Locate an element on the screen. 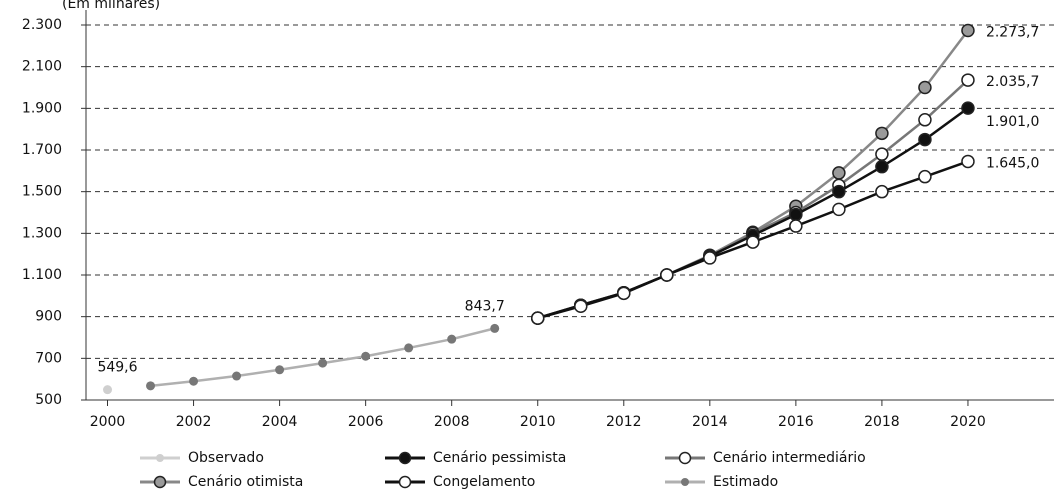 This screenshot has width=1054, height=491. x-tick-label: 2012 is located at coordinates (624, 422).